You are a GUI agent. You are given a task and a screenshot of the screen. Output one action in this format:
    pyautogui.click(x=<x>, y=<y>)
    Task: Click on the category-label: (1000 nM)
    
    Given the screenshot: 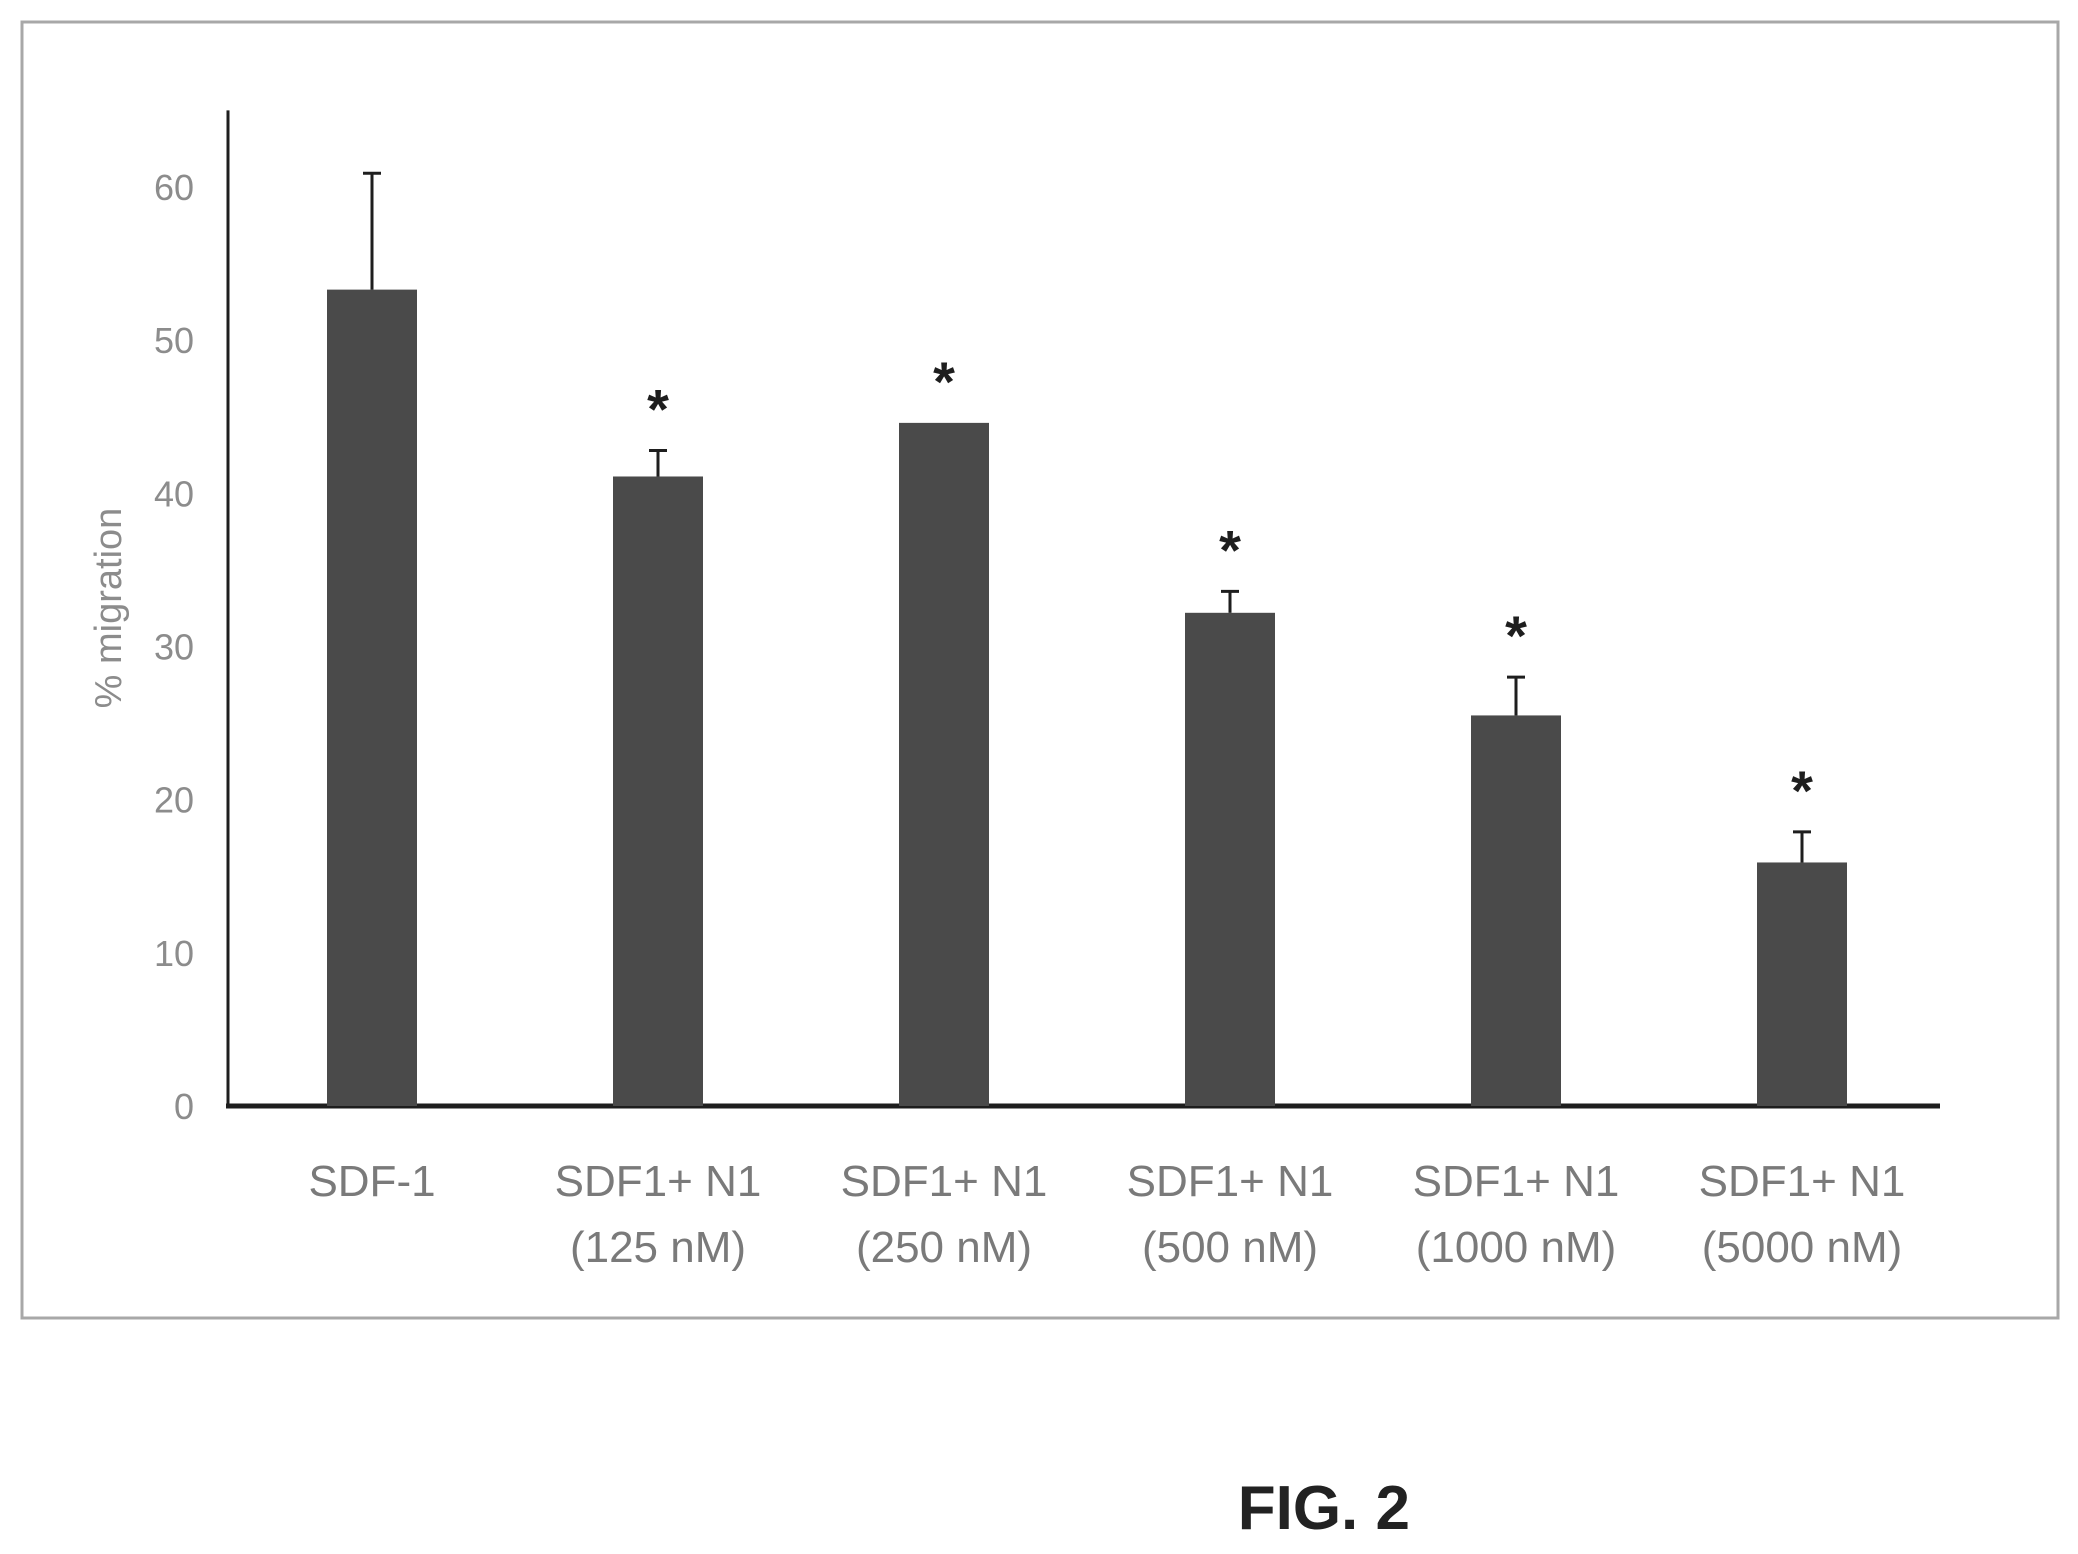 What is the action you would take?
    pyautogui.click(x=1516, y=1247)
    